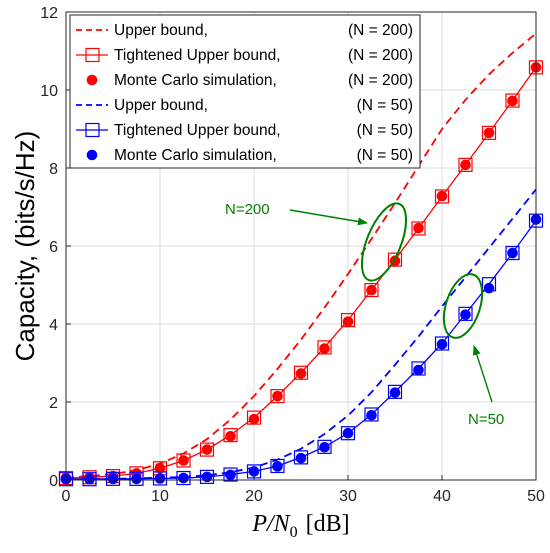 This screenshot has width=550, height=553. Describe the element at coordinates (482, 374) in the screenshot. I see `arrow-n50` at that location.